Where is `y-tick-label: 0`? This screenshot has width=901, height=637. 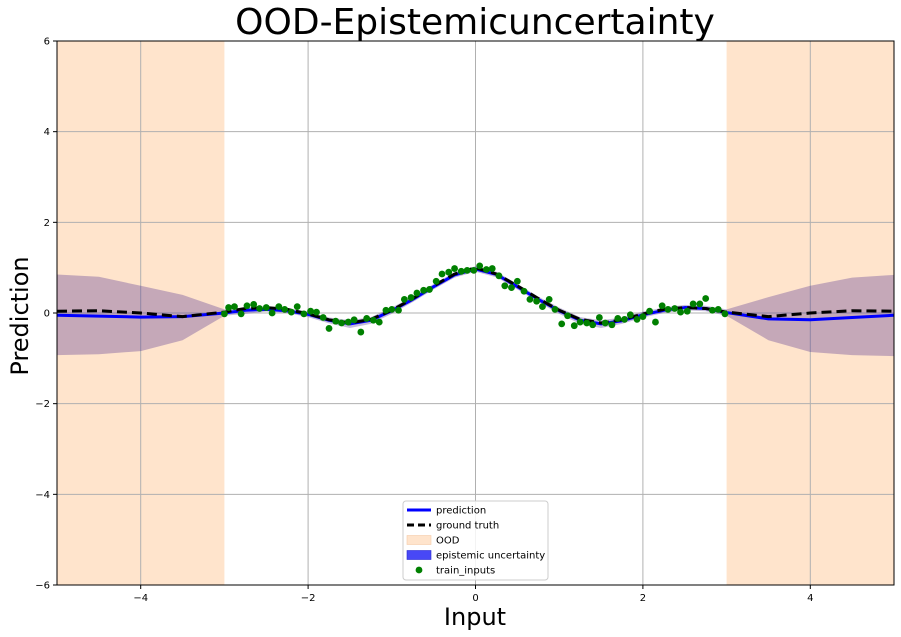
y-tick-label: 0 is located at coordinates (47, 314).